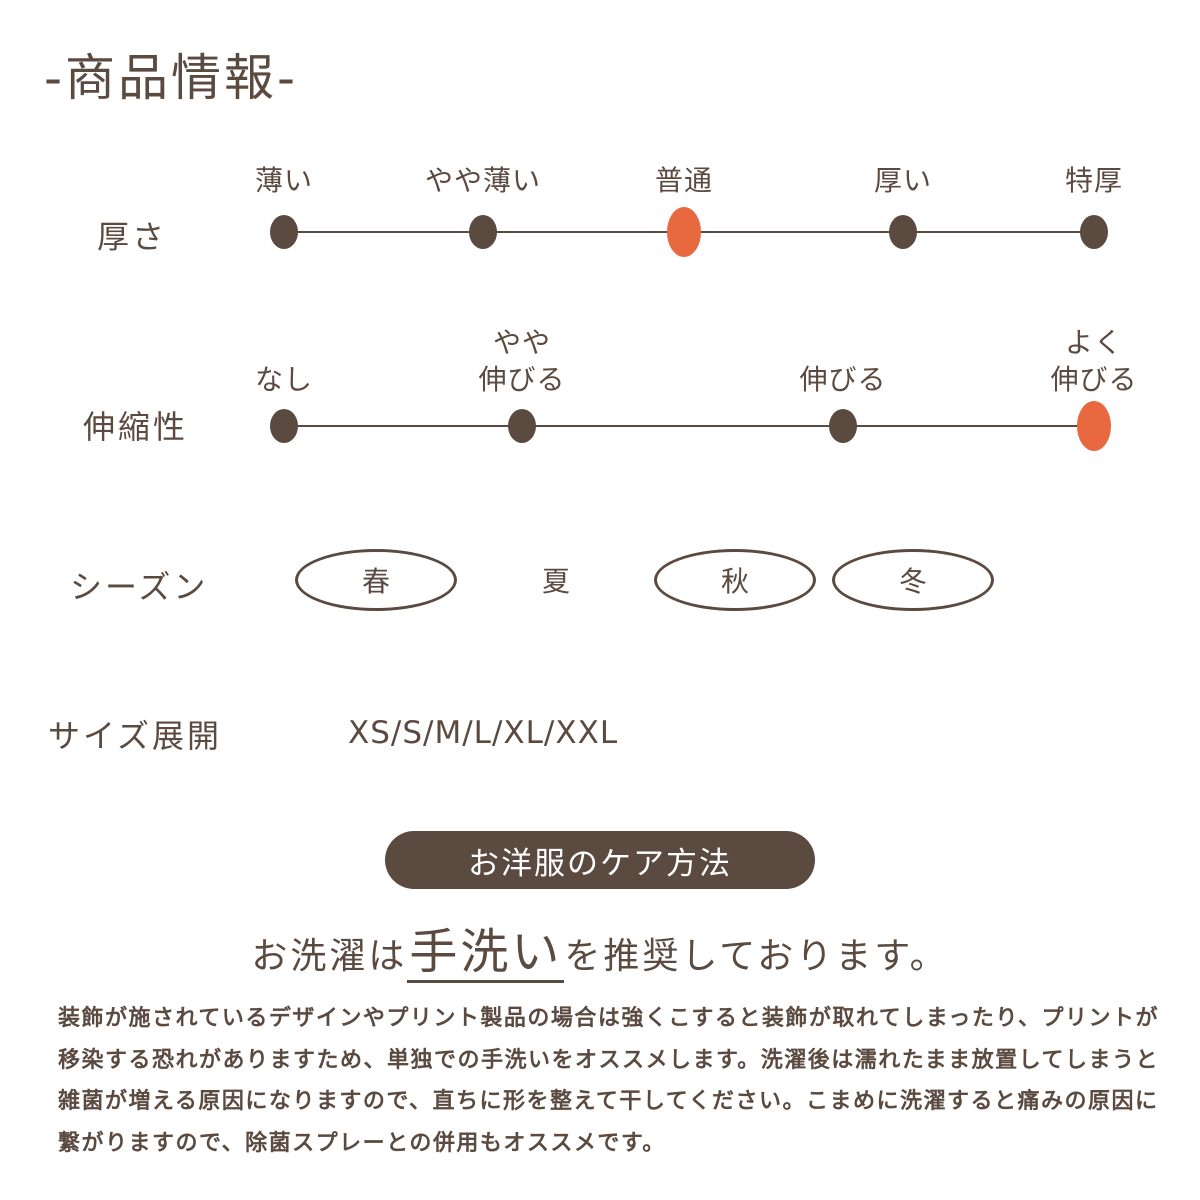 This screenshot has height=1200, width=1200. I want to click on headline-pre: お洗濯は, so click(329, 956).